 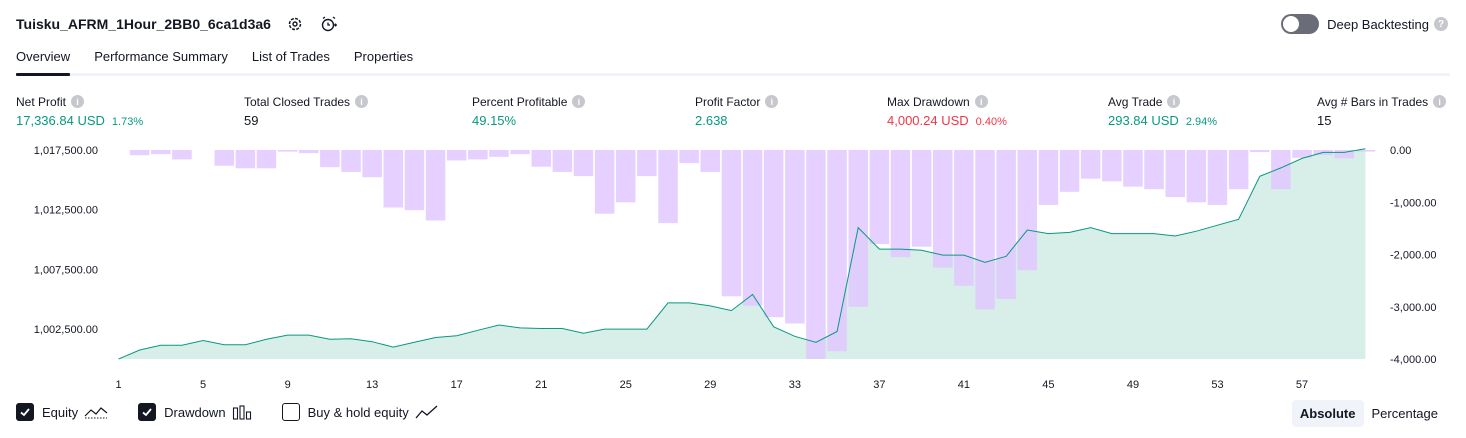 I want to click on metric-value: 17,336.84 USD, so click(x=60, y=120).